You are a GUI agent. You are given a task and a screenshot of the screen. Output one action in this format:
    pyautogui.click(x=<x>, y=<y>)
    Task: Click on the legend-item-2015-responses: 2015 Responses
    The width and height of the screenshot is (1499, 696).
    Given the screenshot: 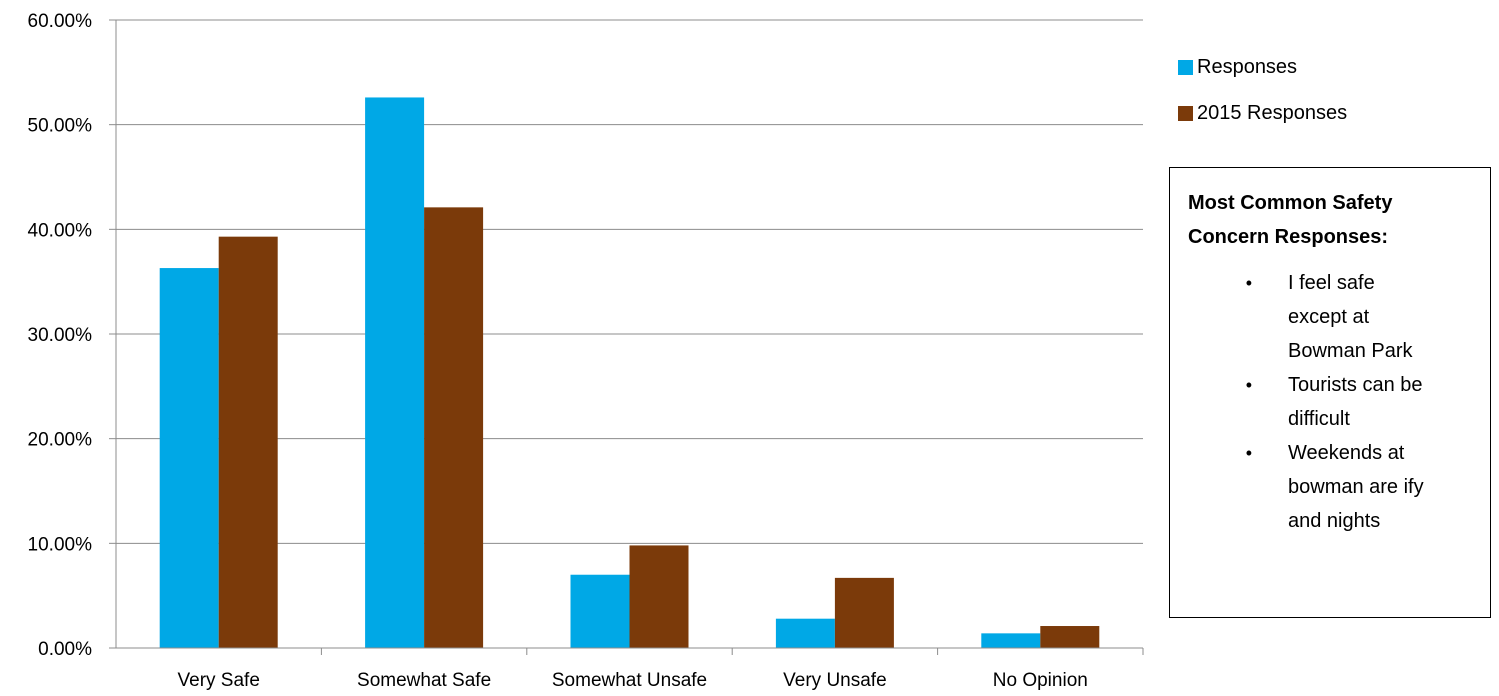 What is the action you would take?
    pyautogui.click(x=1262, y=113)
    